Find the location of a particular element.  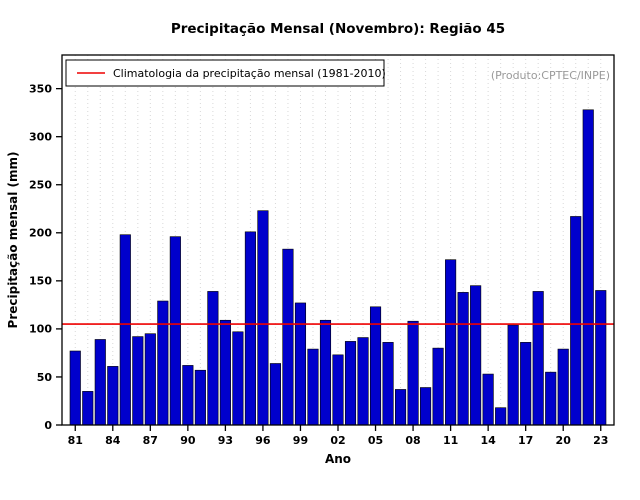

x-tick-label: 23 is located at coordinates (600, 440).